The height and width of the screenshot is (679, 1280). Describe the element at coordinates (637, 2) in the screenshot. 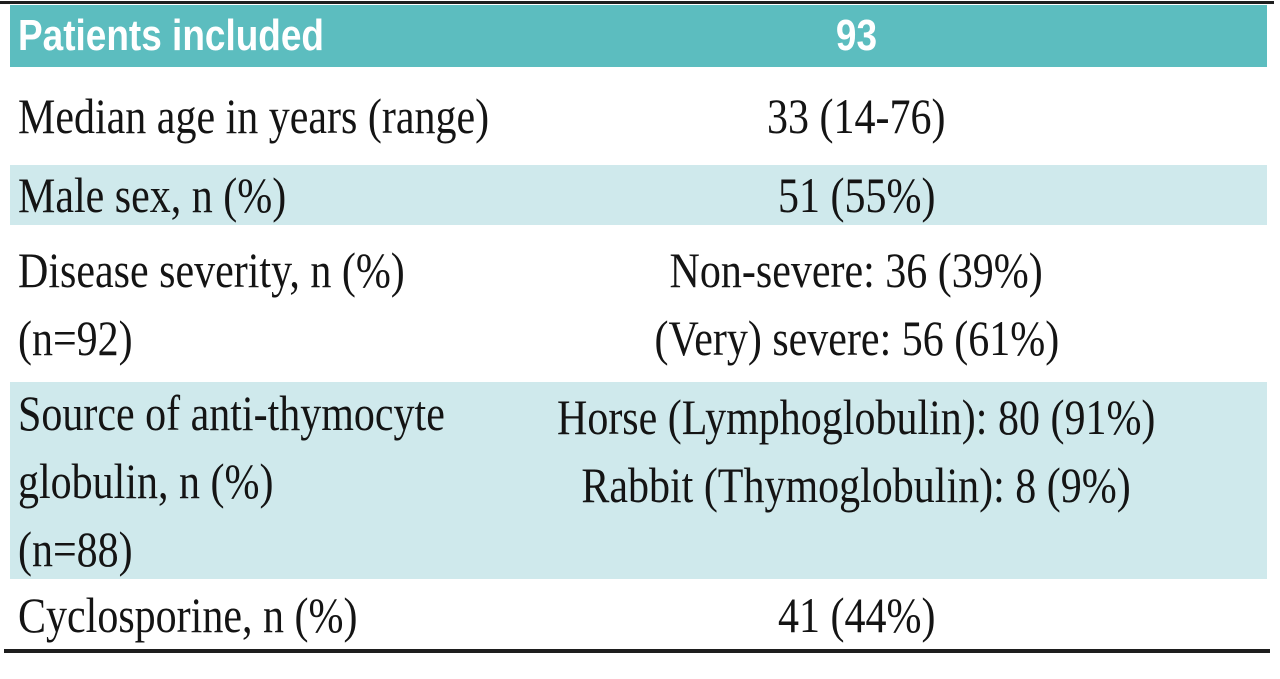

I see `table-top-rule` at that location.